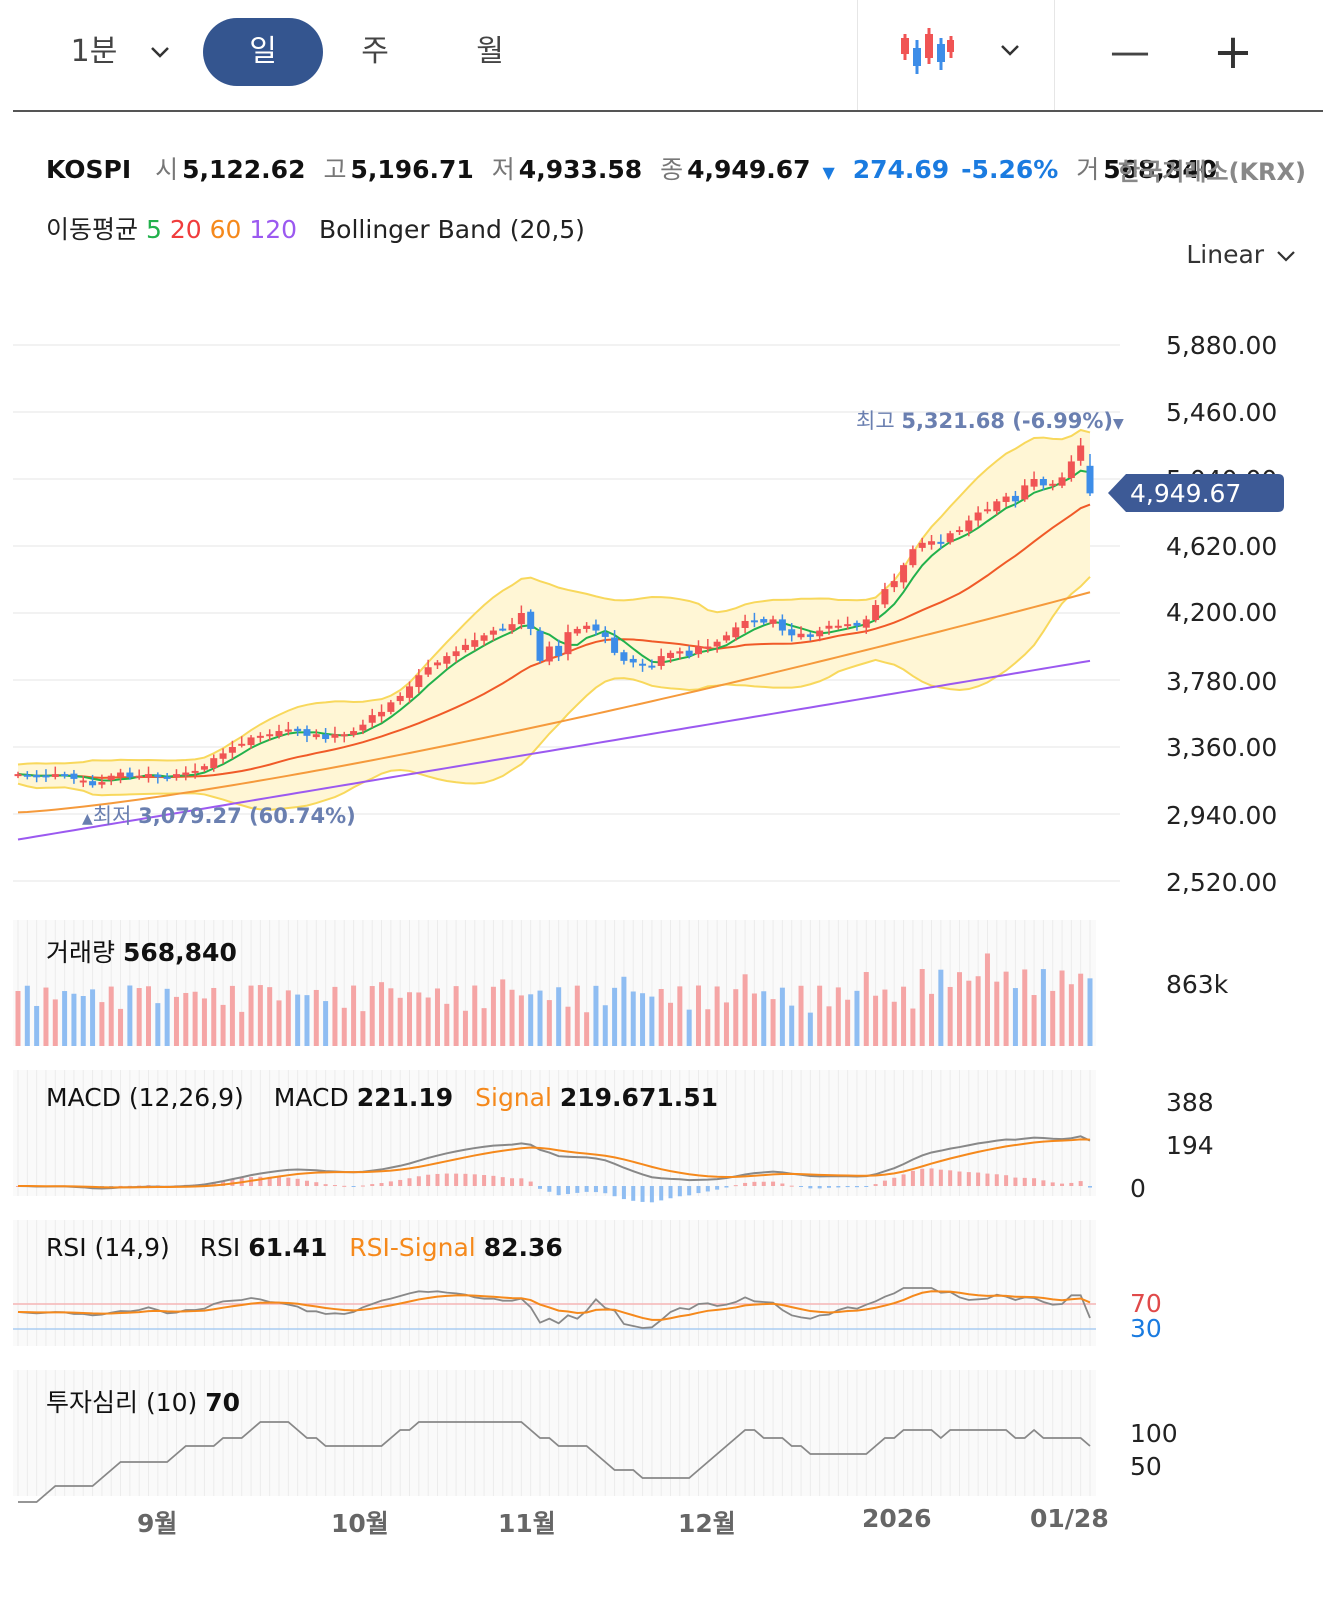  Describe the element at coordinates (554, 702) in the screenshot. I see `ma60-line` at that location.